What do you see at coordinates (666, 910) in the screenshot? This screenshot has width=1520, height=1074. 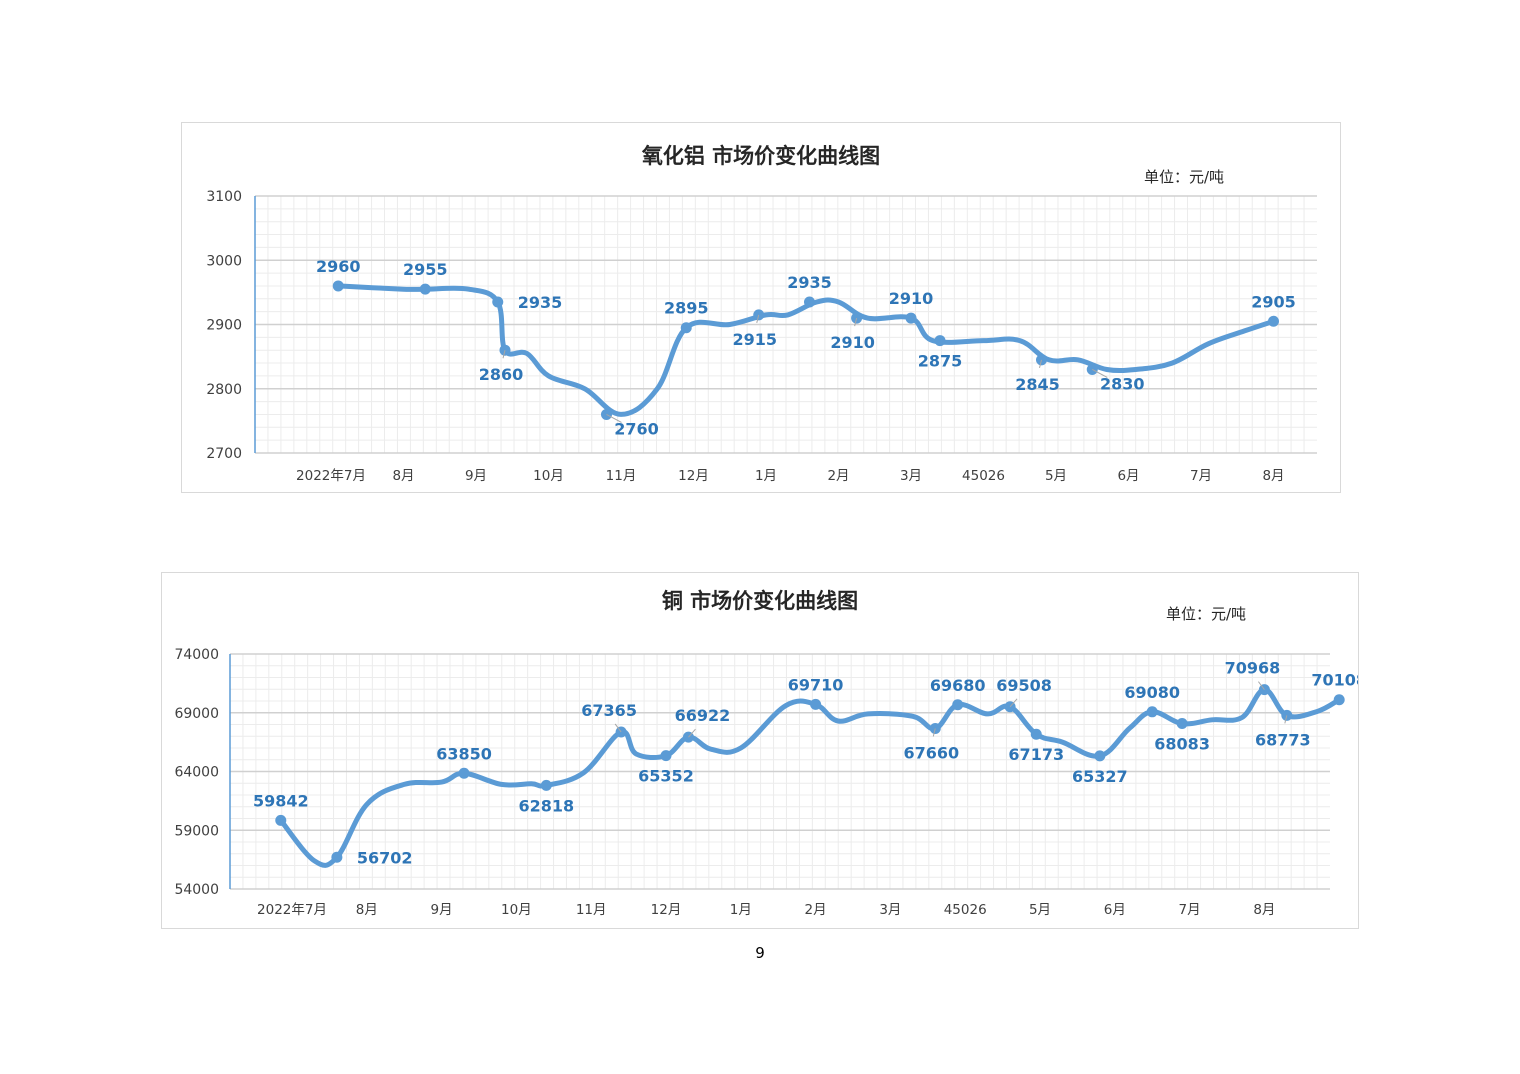 I see `x-tick-label: 12月` at bounding box center [666, 910].